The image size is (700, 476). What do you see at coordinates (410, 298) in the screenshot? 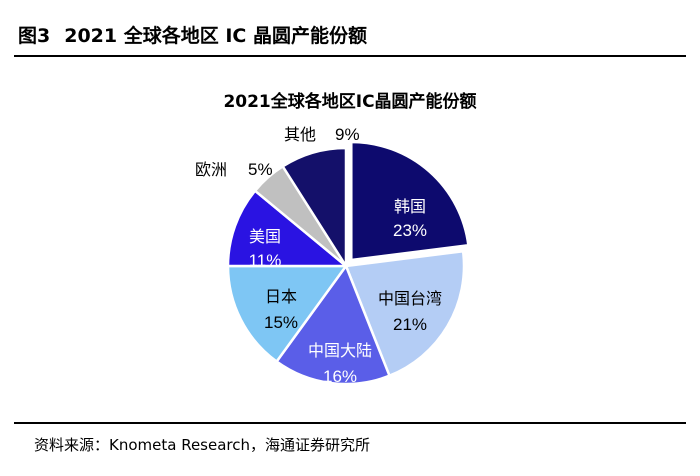
I see `slice-label-1: 中国台湾` at bounding box center [410, 298].